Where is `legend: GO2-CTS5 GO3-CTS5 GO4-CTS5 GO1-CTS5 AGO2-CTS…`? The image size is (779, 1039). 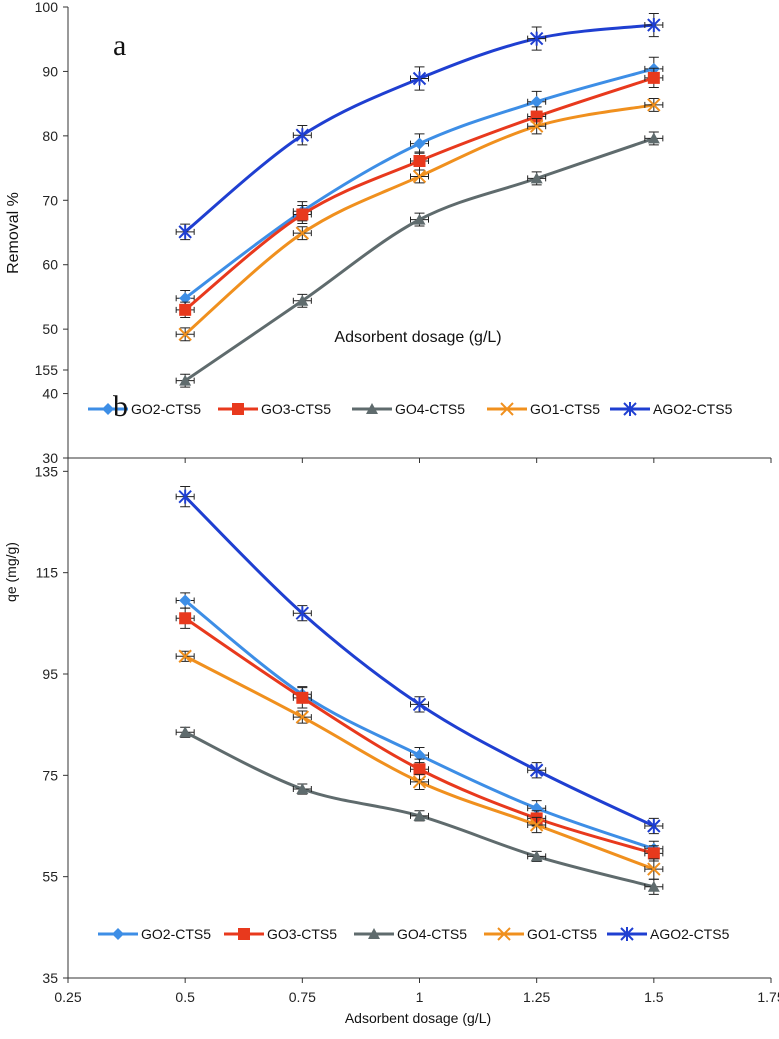 legend: GO2-CTS5 GO3-CTS5 GO4-CTS5 GO1-CTS5 AGO2-CTS… is located at coordinates (414, 934).